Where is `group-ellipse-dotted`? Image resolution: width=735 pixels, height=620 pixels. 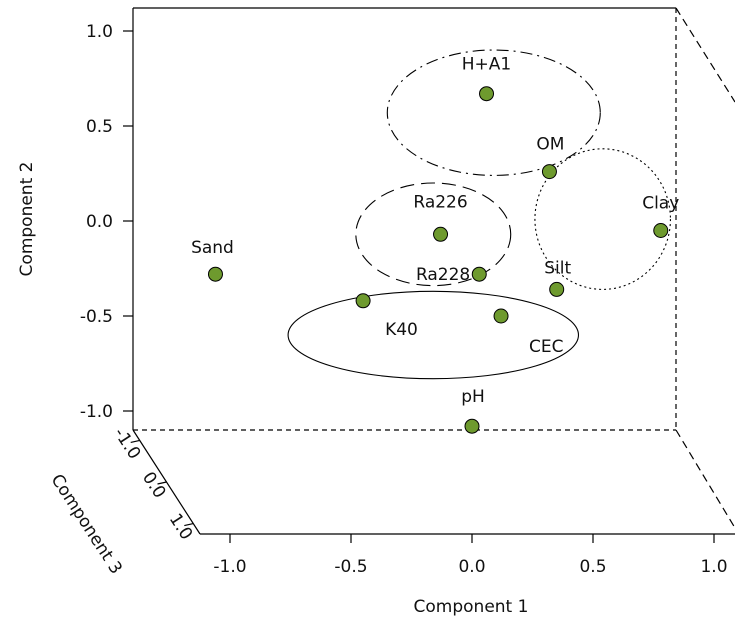 group-ellipse-dotted is located at coordinates (602, 219).